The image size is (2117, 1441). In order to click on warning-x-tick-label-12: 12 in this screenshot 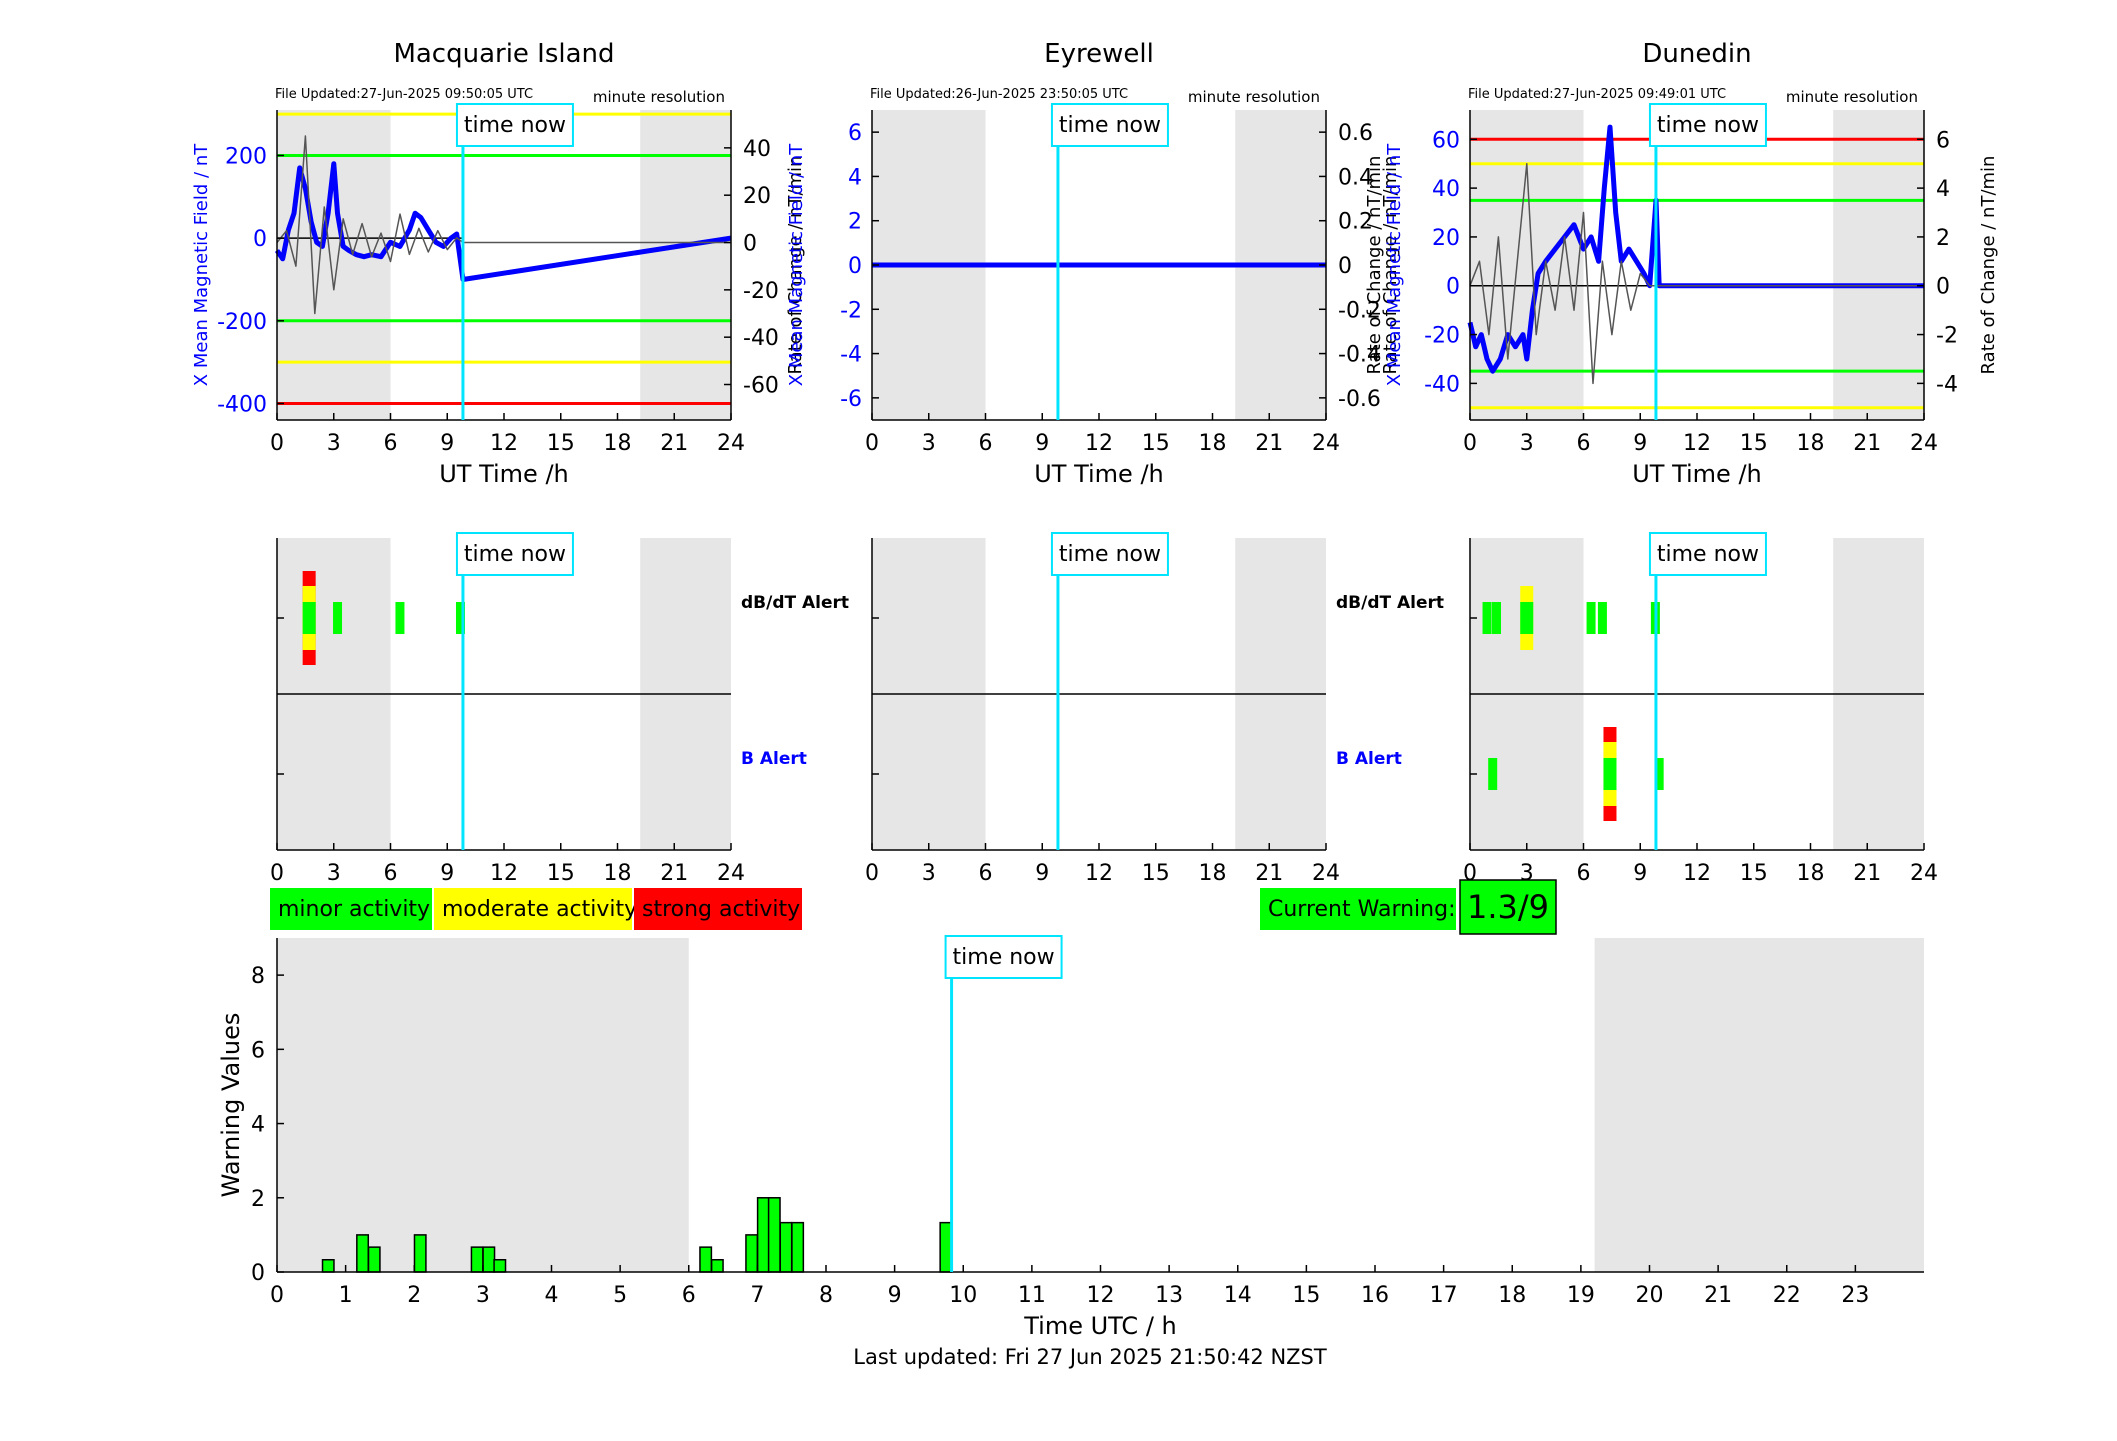, I will do `click(1101, 1295)`.